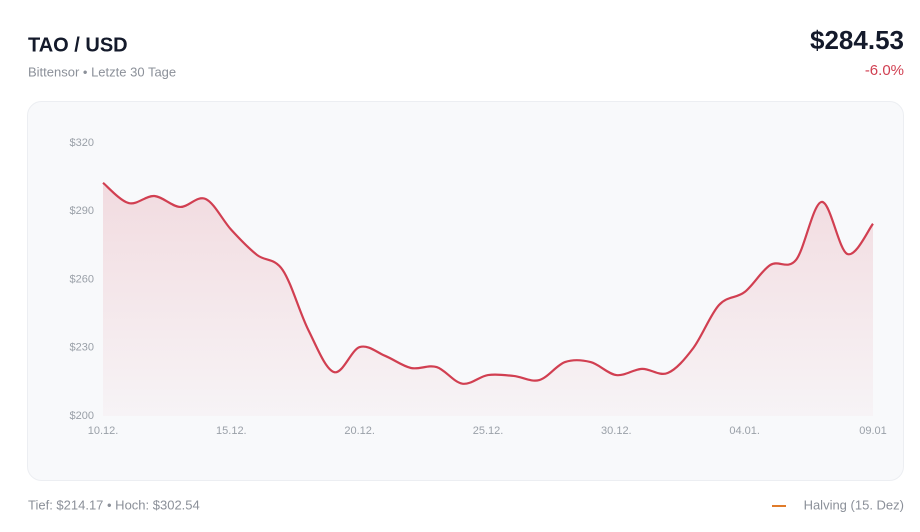 The image size is (920, 532). Describe the element at coordinates (82, 348) in the screenshot. I see `y-tick-label: $230` at that location.